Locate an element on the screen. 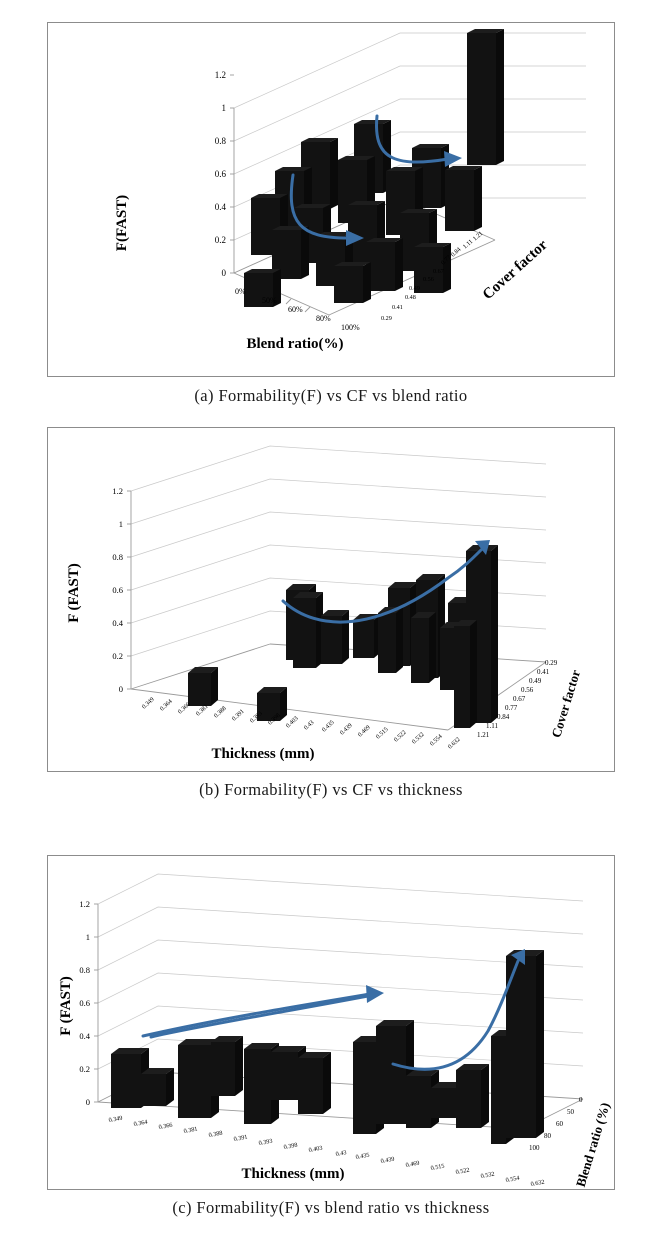 Image resolution: width=662 pixels, height=1238 pixels. chart-c-depth-ticks: 0 50 60 80 100 is located at coordinates (556, 1124).